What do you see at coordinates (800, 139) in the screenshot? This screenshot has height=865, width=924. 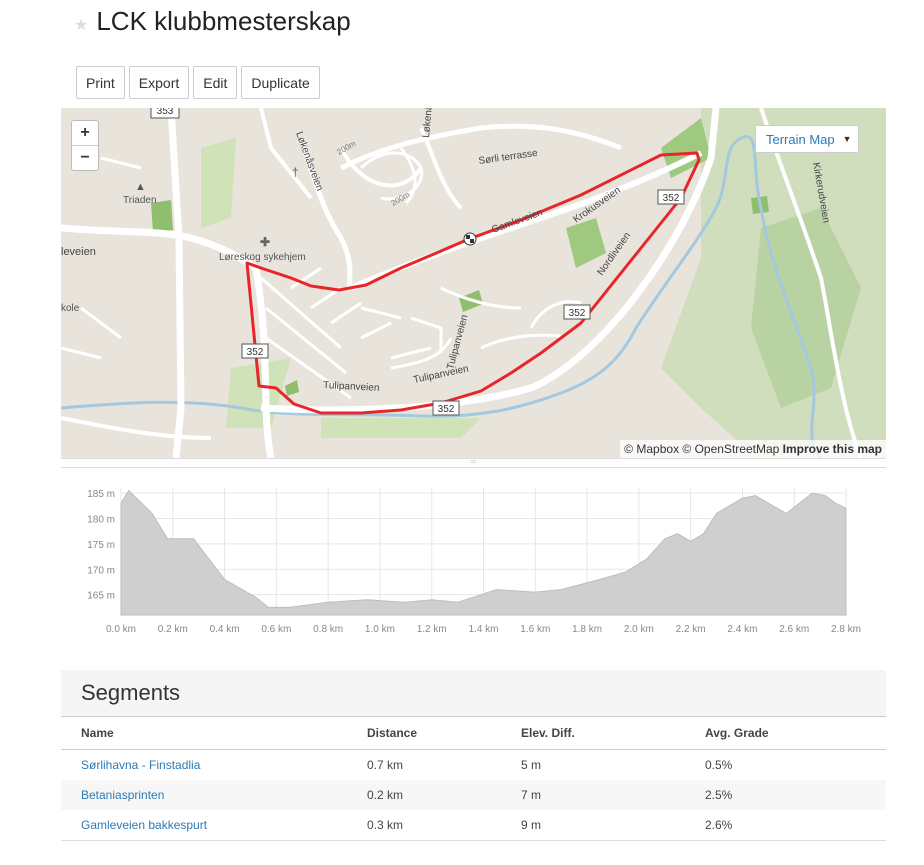 I see `map-layer-label: Terrain Map` at bounding box center [800, 139].